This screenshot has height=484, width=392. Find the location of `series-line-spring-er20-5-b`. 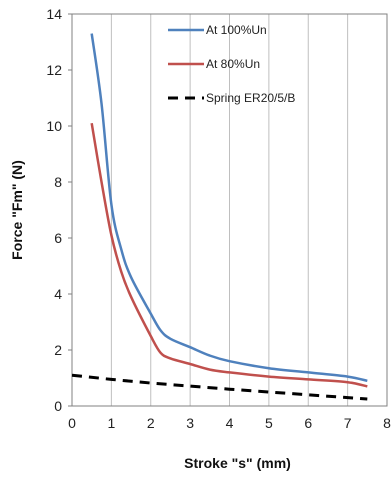

series-line-spring-er20-5-b is located at coordinates (219, 387).